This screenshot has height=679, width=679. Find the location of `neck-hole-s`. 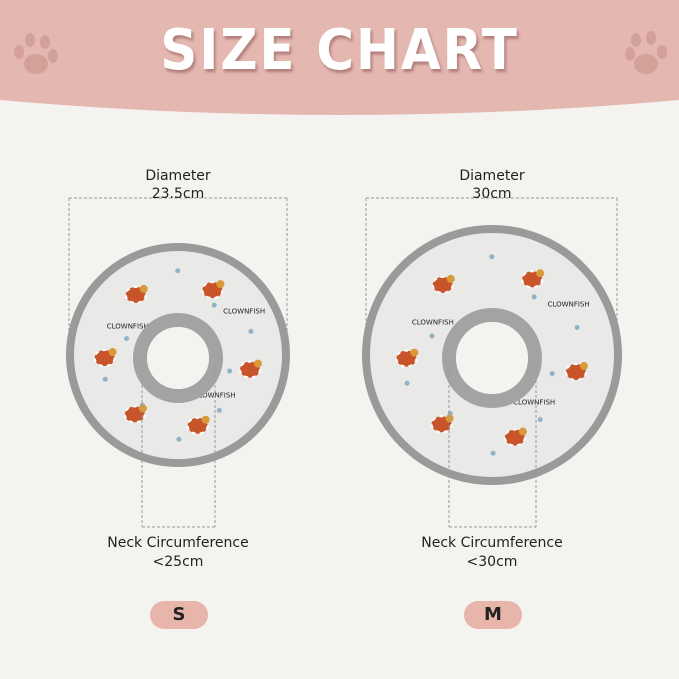

neck-hole-s is located at coordinates (178, 358).